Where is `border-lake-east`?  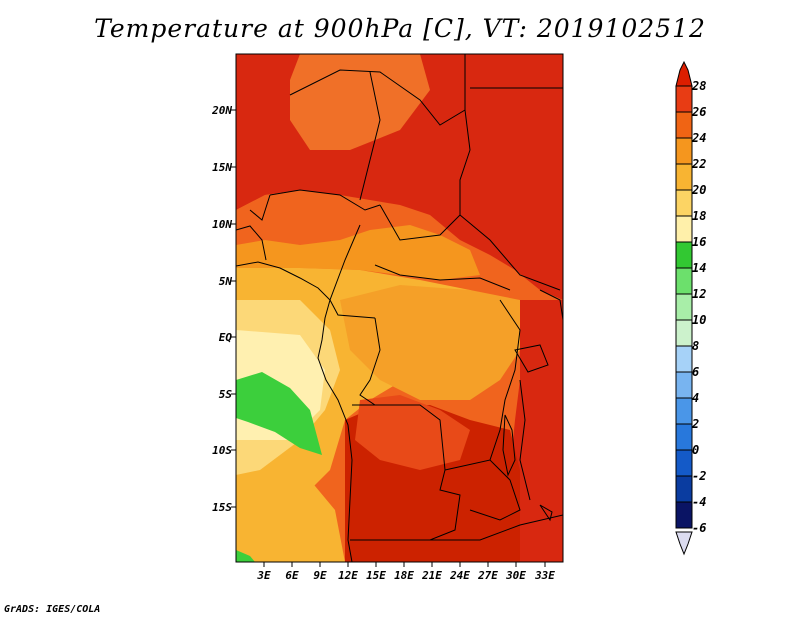 border-lake-east is located at coordinates (525, 440).